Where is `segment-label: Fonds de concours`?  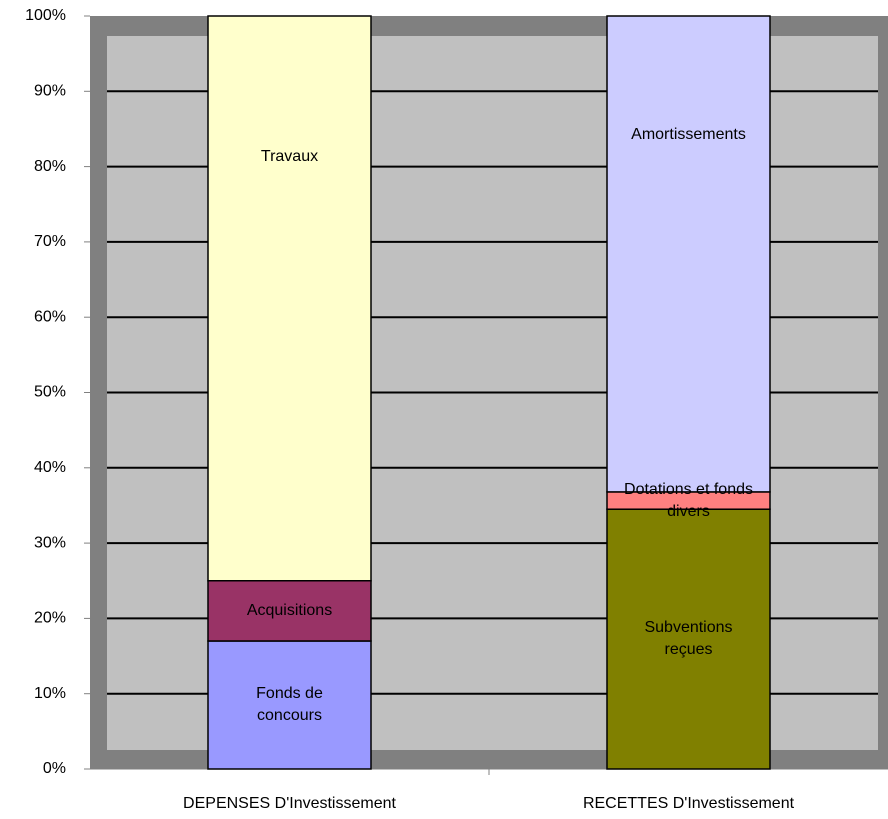 segment-label: Fonds de concours is located at coordinates (289, 704).